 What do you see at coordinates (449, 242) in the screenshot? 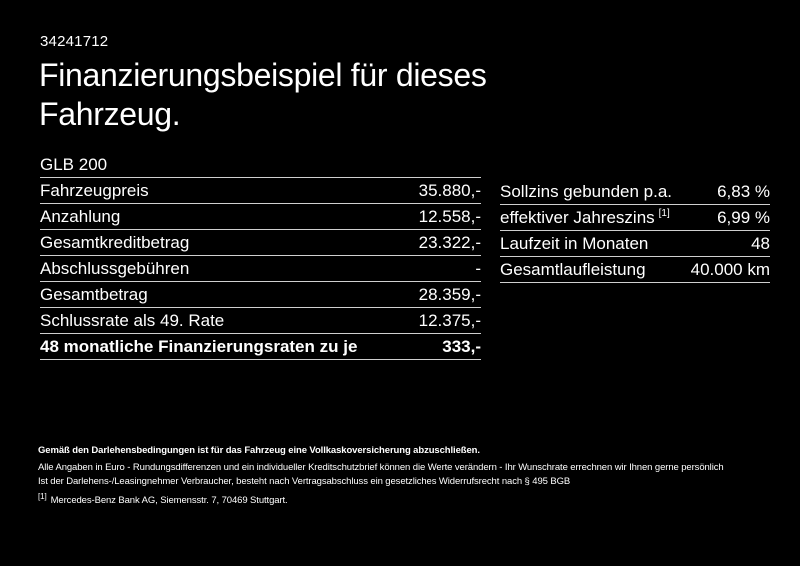
I see `row-value: 23.322,-` at bounding box center [449, 242].